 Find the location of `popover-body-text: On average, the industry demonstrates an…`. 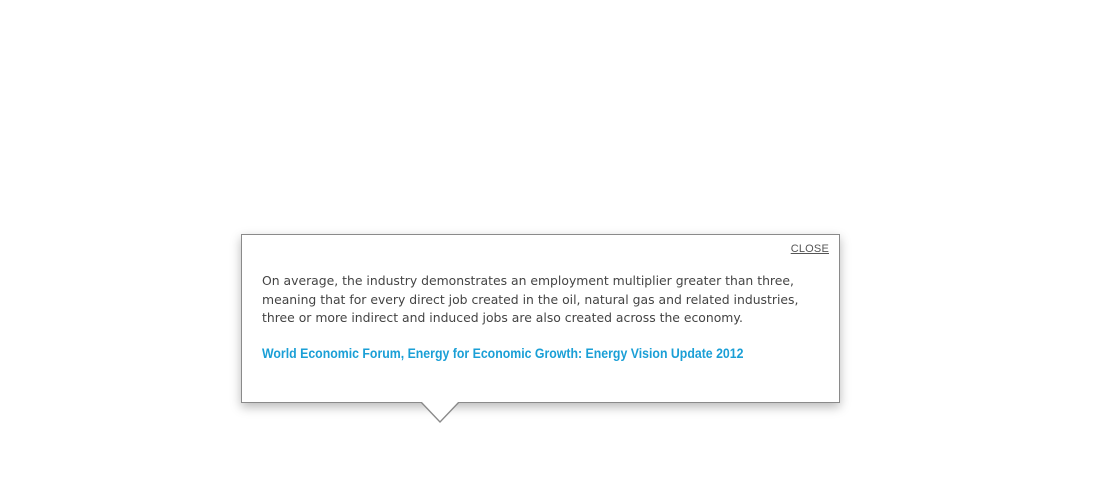

popover-body-text: On average, the industry demonstrates an… is located at coordinates (530, 299).